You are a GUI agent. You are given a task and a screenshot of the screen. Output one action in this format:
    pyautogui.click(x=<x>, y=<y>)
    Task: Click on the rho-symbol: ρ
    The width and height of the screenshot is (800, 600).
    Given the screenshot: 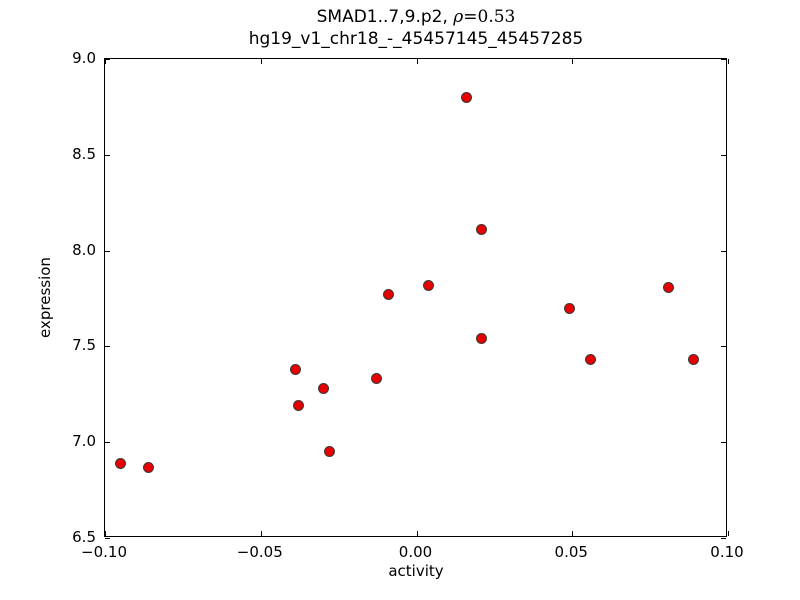 What is the action you would take?
    pyautogui.click(x=458, y=17)
    